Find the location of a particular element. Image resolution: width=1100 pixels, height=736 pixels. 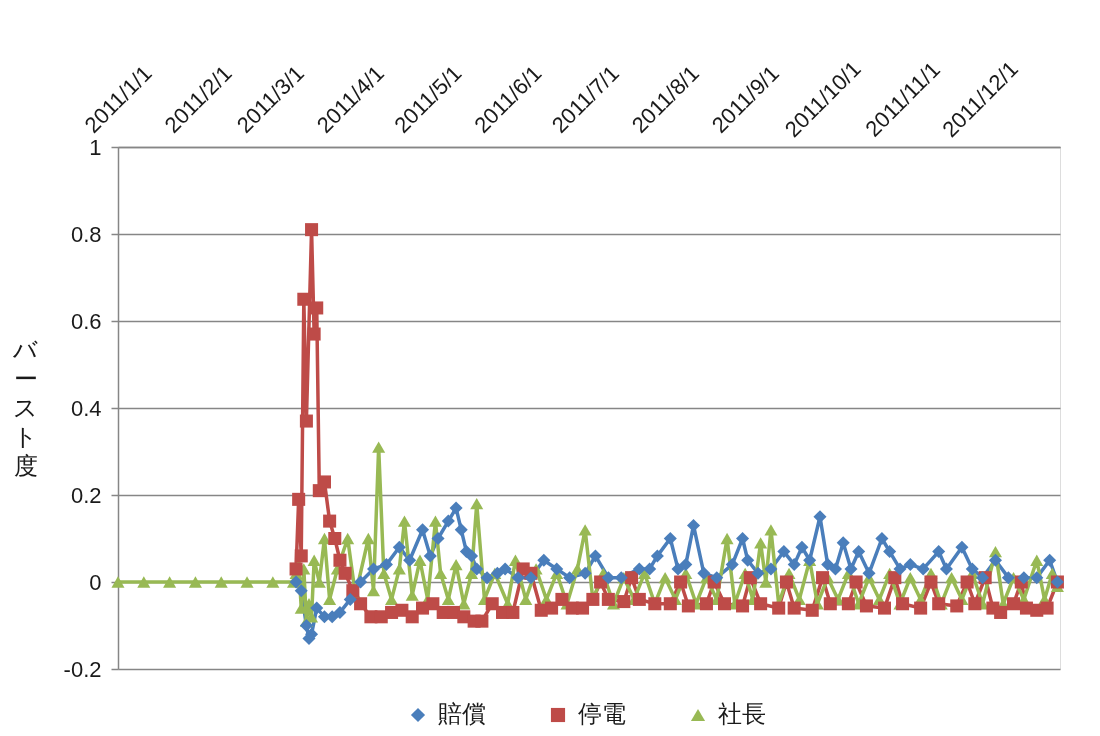

y-tick-label: 0.6 is located at coordinates (86, 321).